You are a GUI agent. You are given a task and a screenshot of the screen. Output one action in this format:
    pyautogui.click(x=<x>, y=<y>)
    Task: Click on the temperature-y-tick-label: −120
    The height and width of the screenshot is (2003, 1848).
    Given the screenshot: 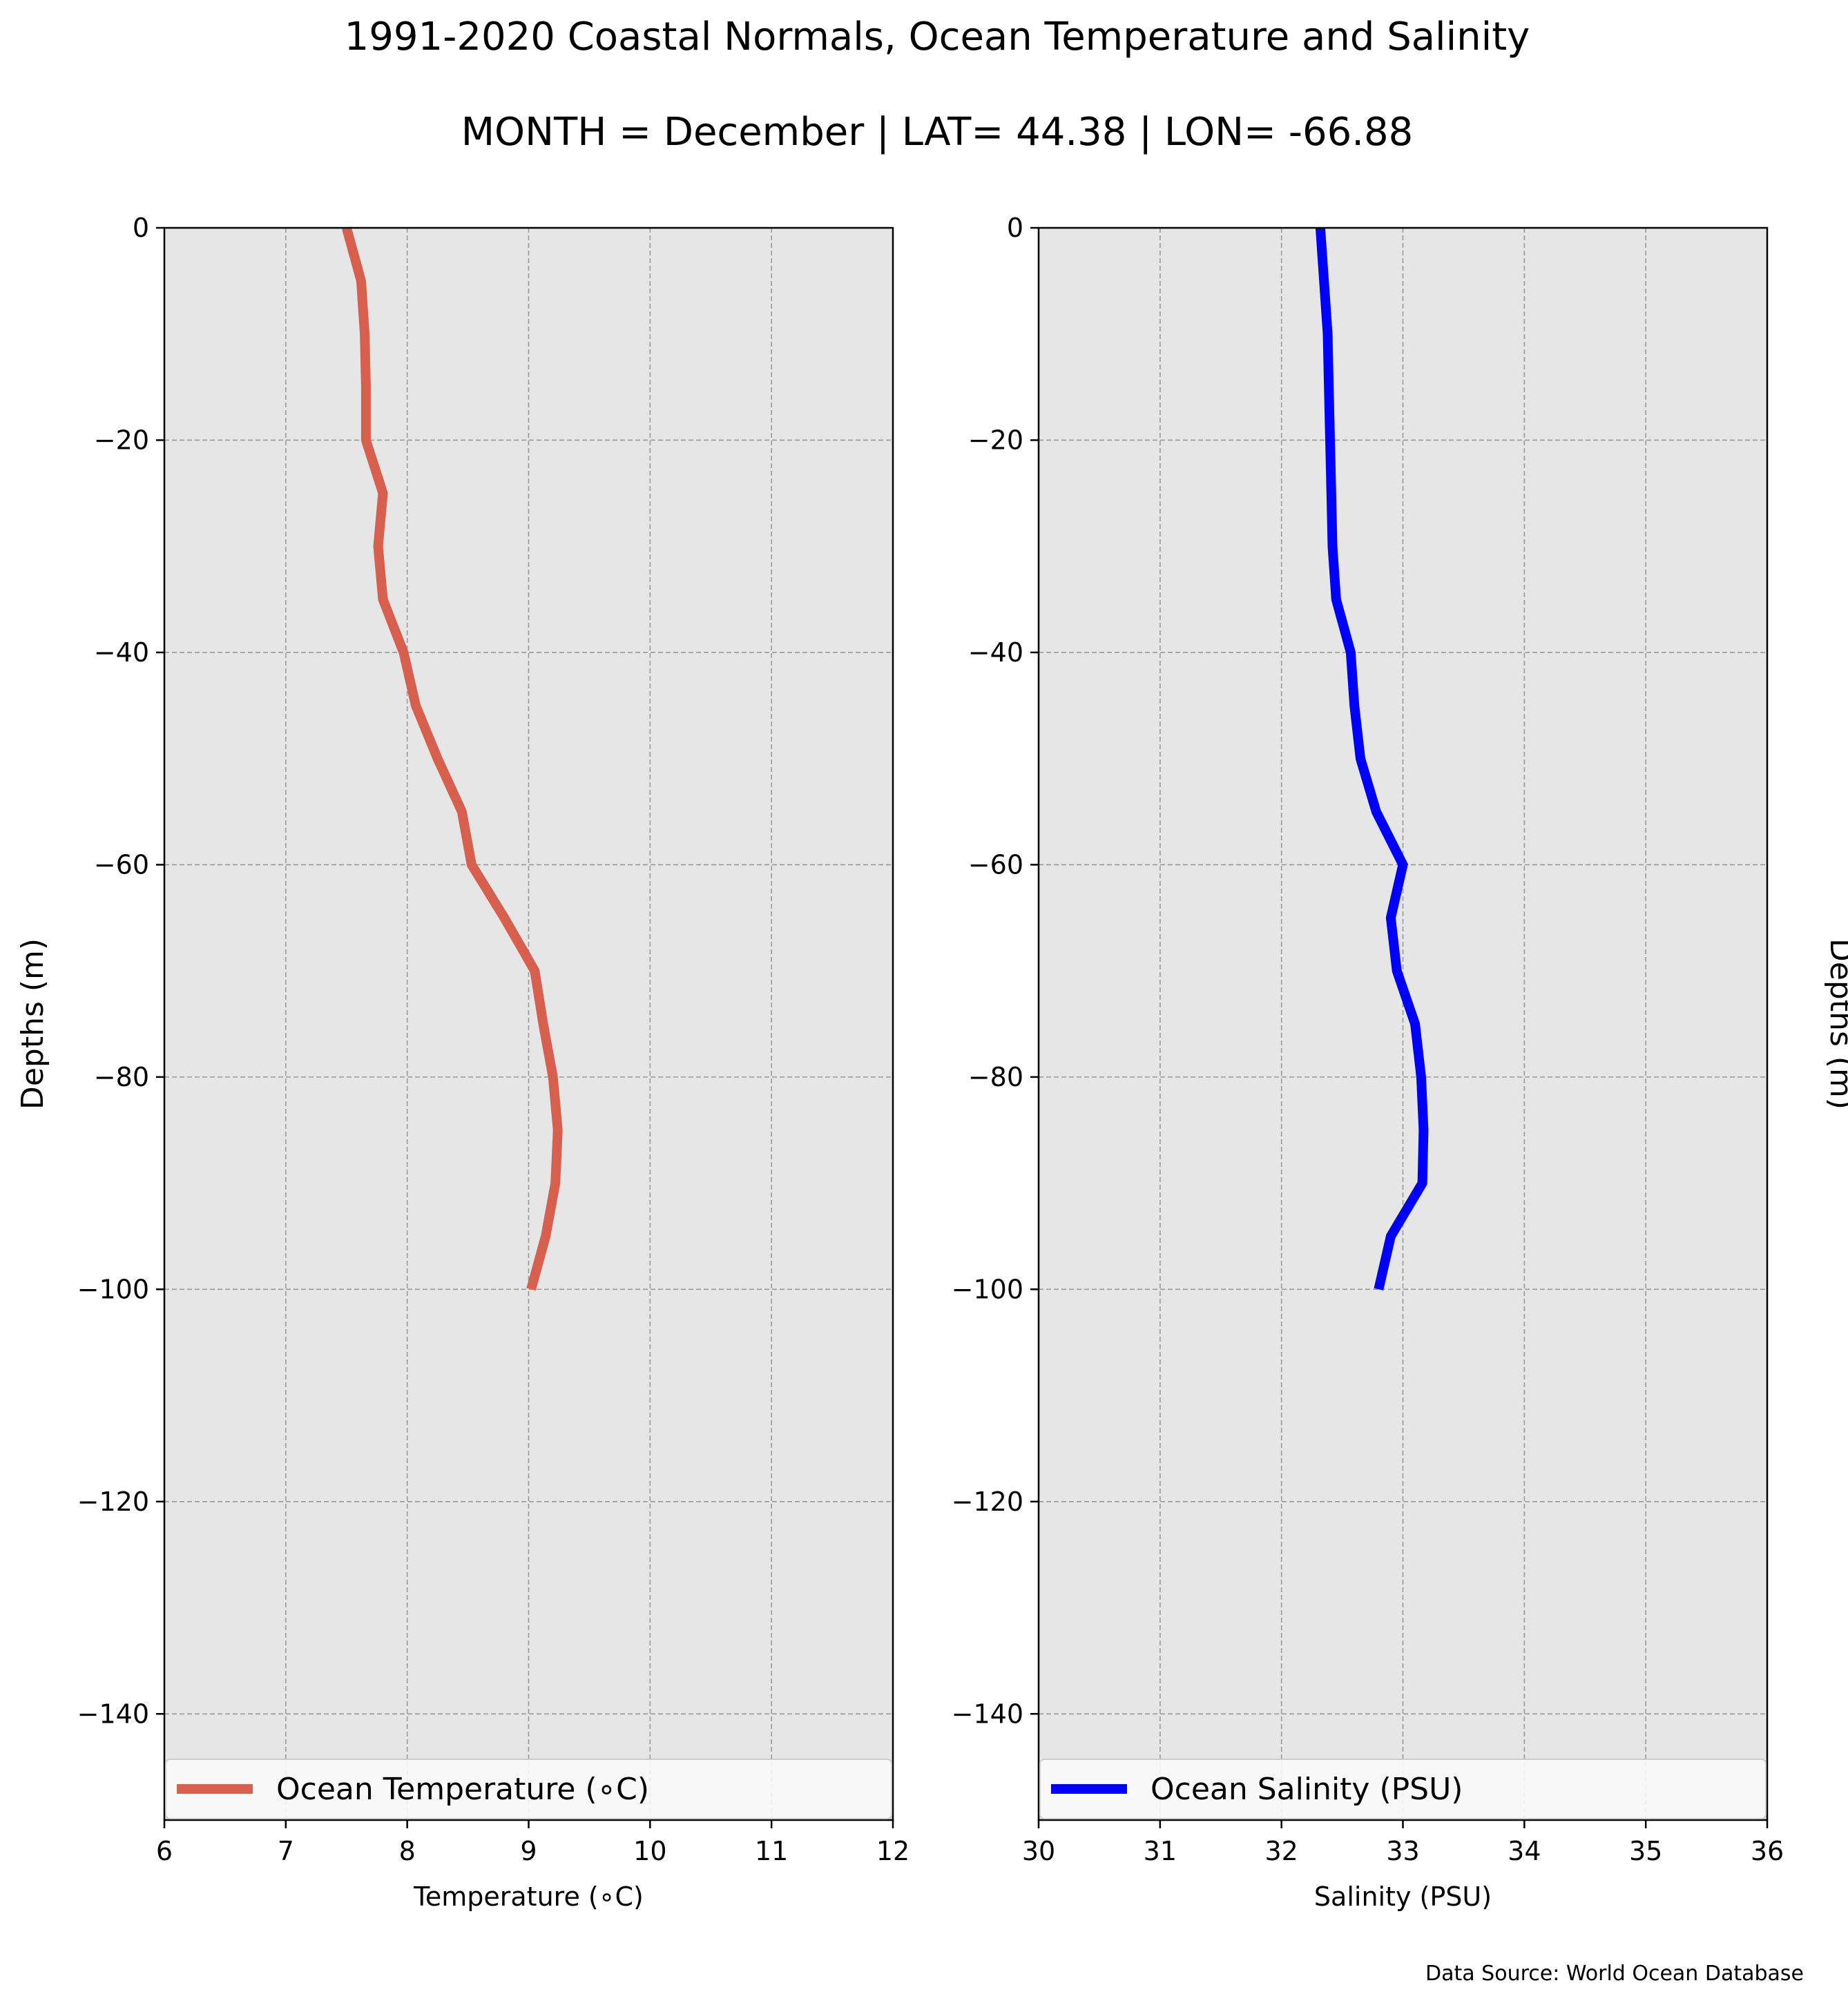 What is the action you would take?
    pyautogui.click(x=113, y=1502)
    